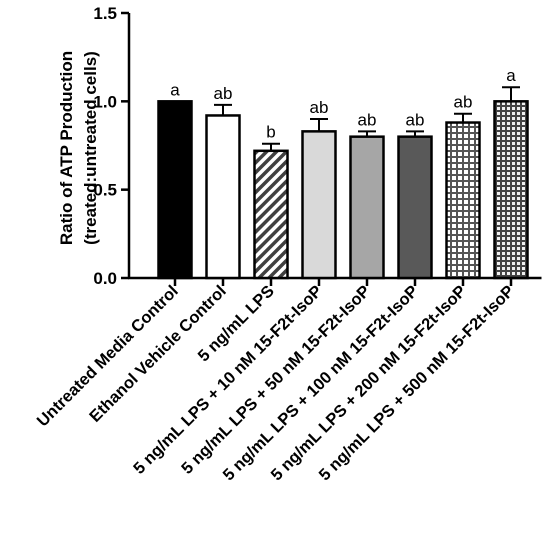  What do you see at coordinates (105, 278) in the screenshot?
I see `y-tick-label: 0.0` at bounding box center [105, 278].